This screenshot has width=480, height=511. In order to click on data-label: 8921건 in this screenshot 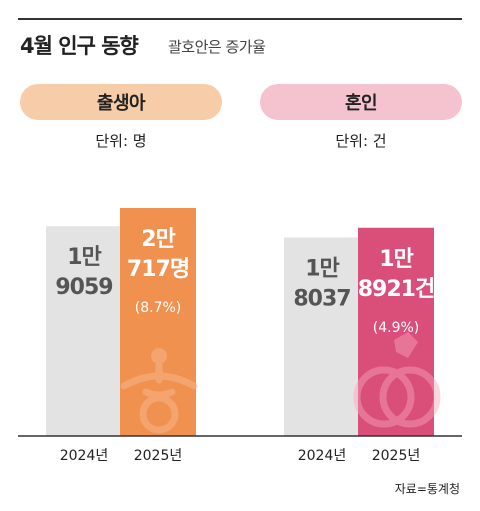, I will do `click(396, 289)`.